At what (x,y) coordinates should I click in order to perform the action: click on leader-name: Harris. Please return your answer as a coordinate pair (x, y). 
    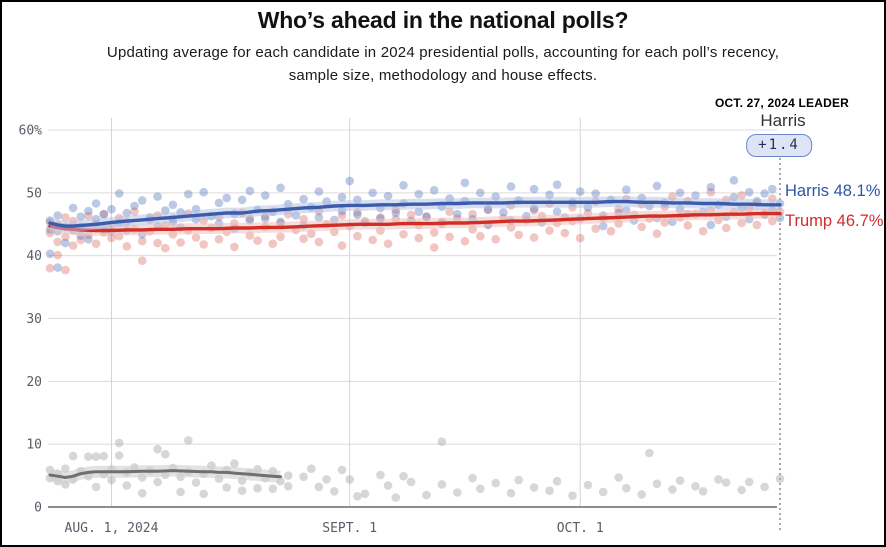
    Looking at the image, I should click on (783, 120).